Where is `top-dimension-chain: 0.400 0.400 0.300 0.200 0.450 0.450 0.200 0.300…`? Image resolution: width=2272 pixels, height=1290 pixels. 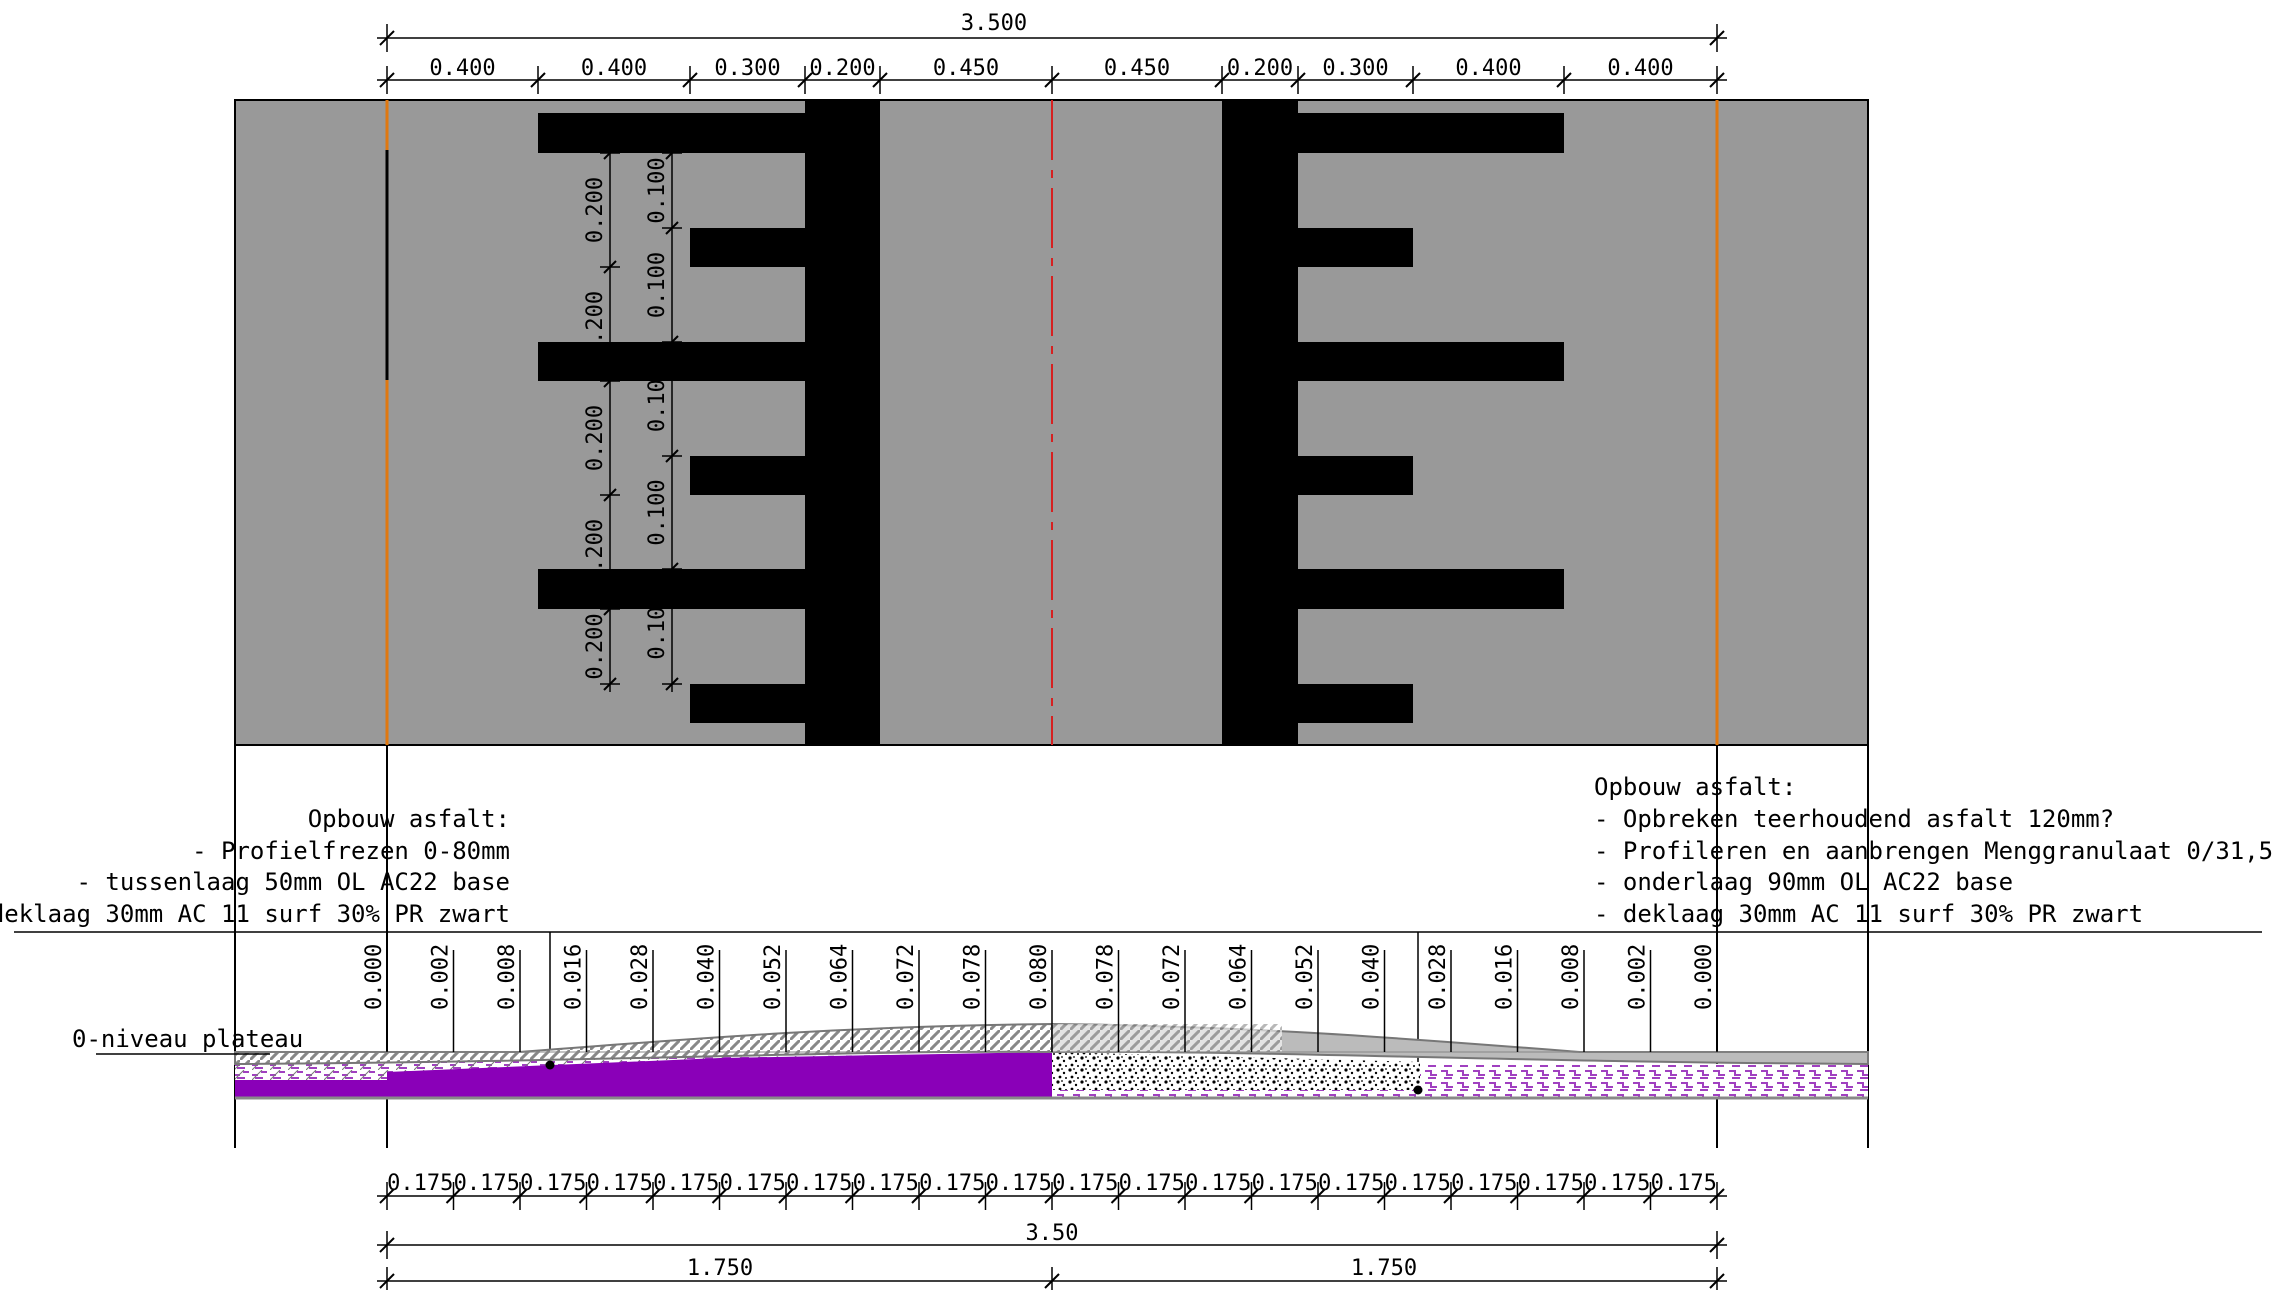
top-dimension-chain: 0.400 0.400 0.300 0.200 0.450 0.450 0.200 0.300… is located at coordinates (1052, 59).